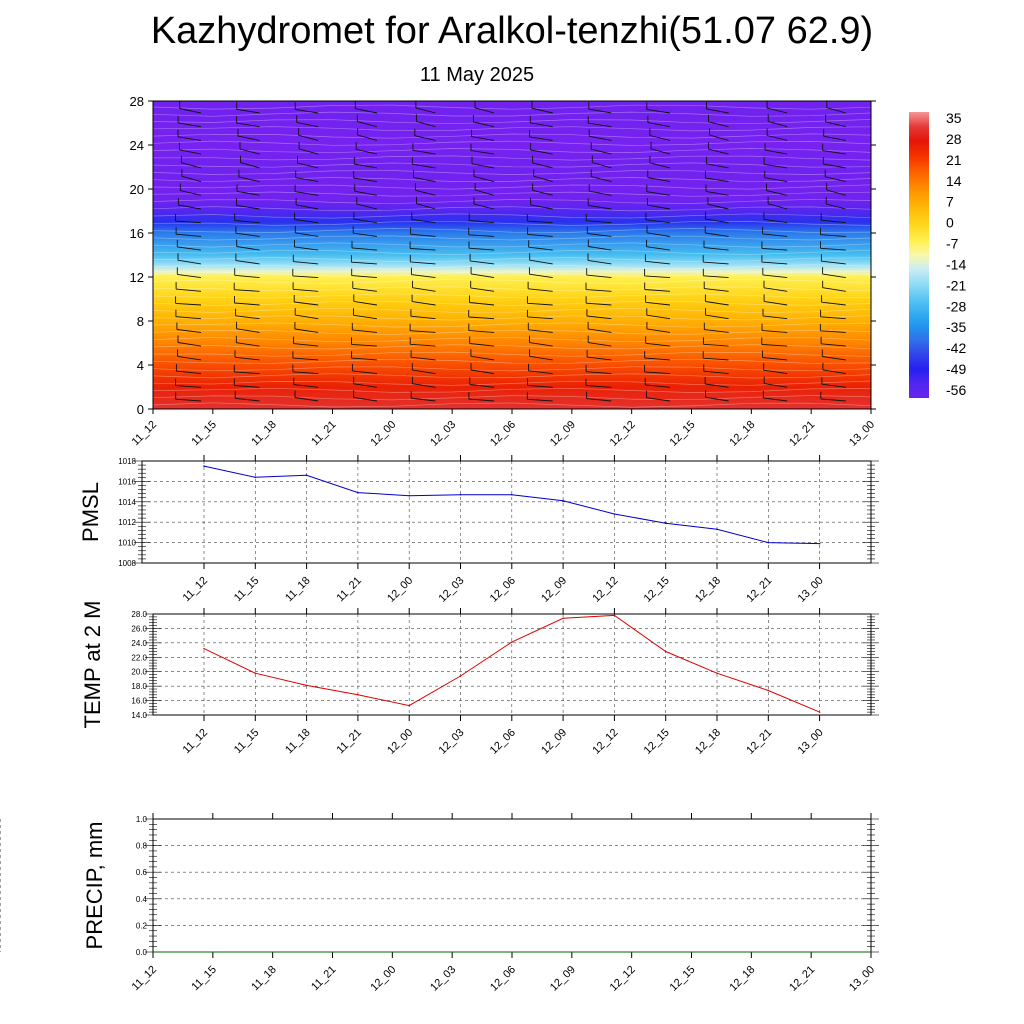 The image size is (1024, 1024). Describe the element at coordinates (937, 254) in the screenshot. I see `colorbar: 35 28 21 14 7 0 -7 -14 -21 -28 -35 -42 -49 -56` at that location.